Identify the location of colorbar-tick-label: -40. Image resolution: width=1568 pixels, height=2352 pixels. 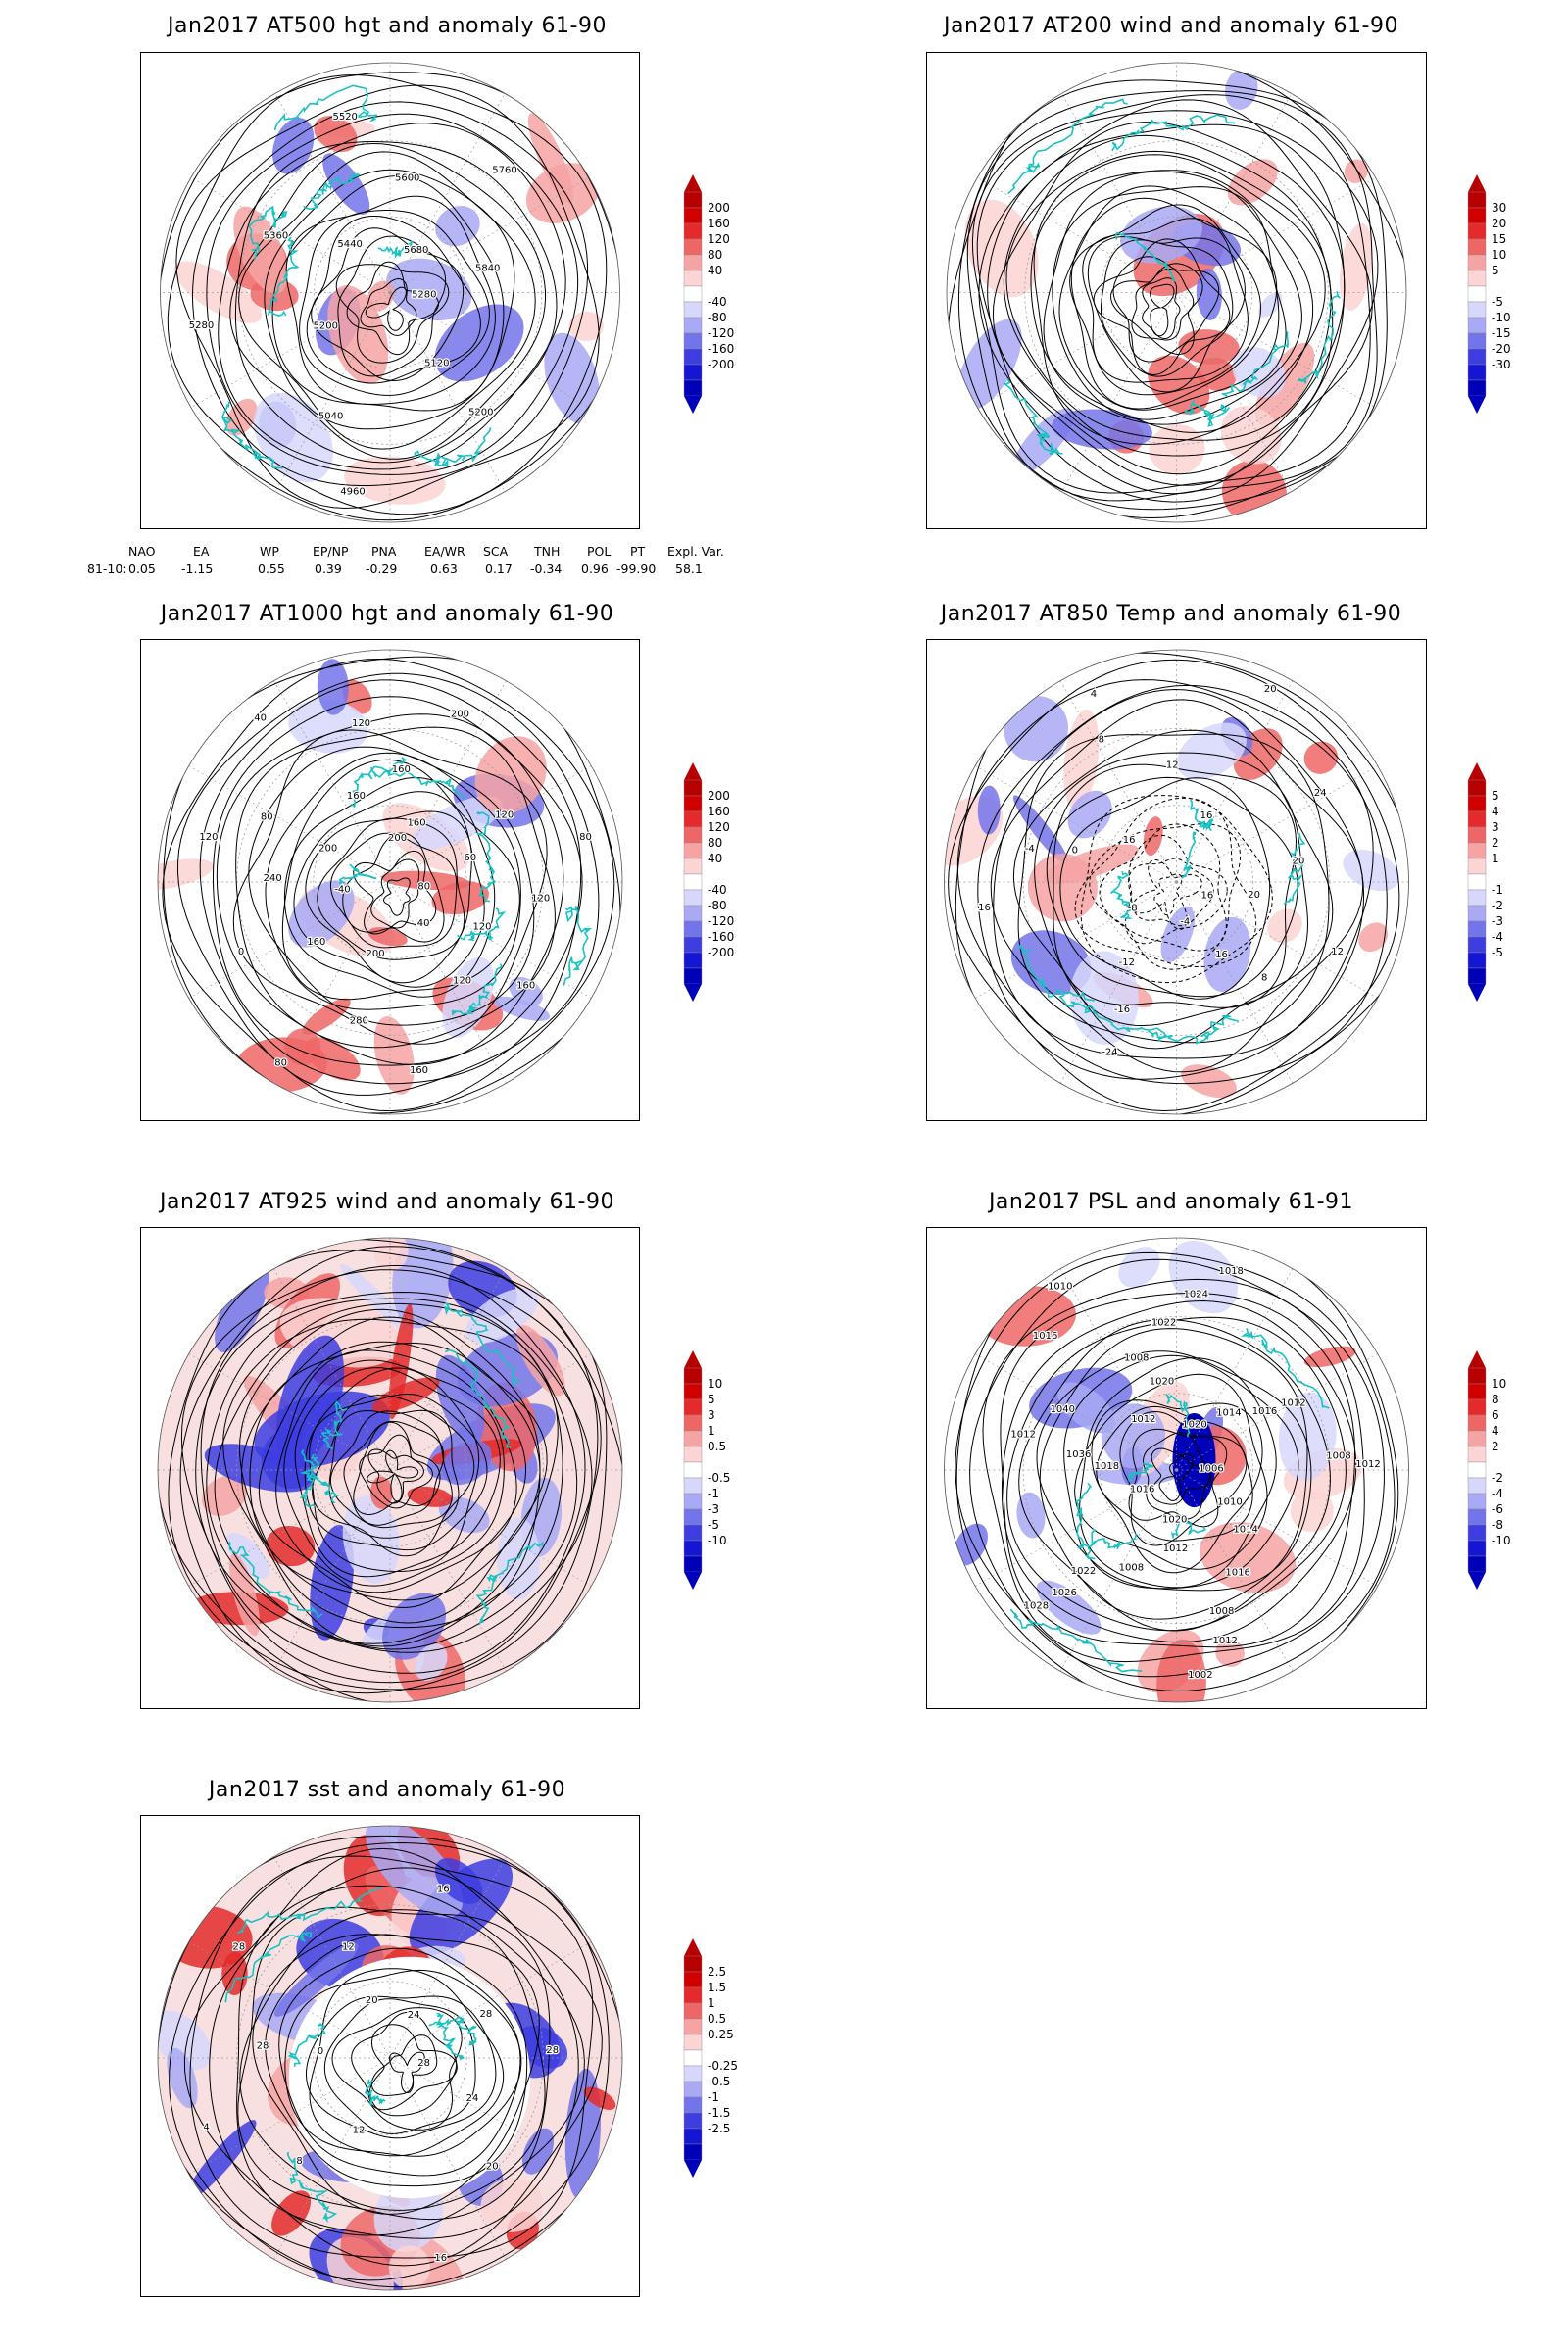
(717, 302).